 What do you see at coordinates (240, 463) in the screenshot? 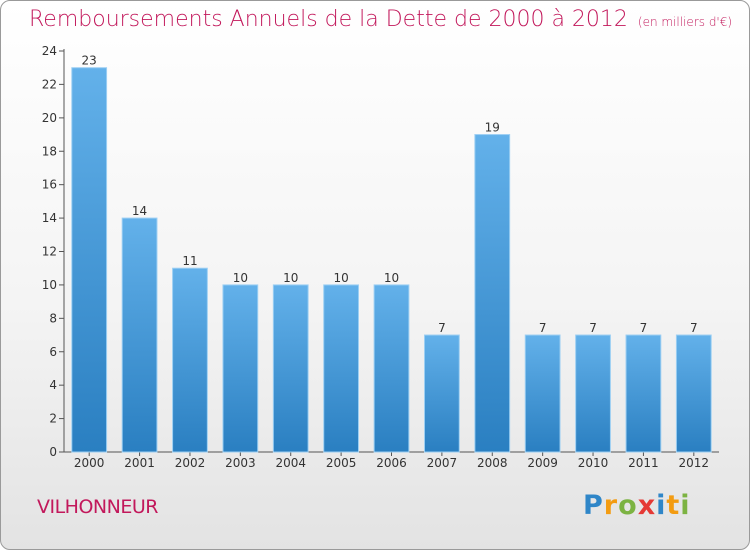
I see `x-tick-label: 2003` at bounding box center [240, 463].